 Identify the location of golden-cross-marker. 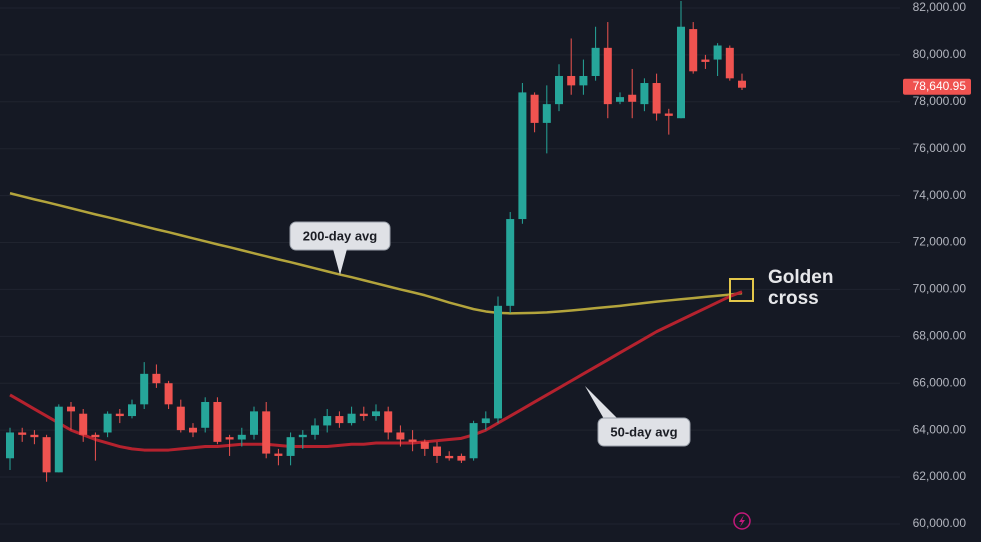
(741, 290).